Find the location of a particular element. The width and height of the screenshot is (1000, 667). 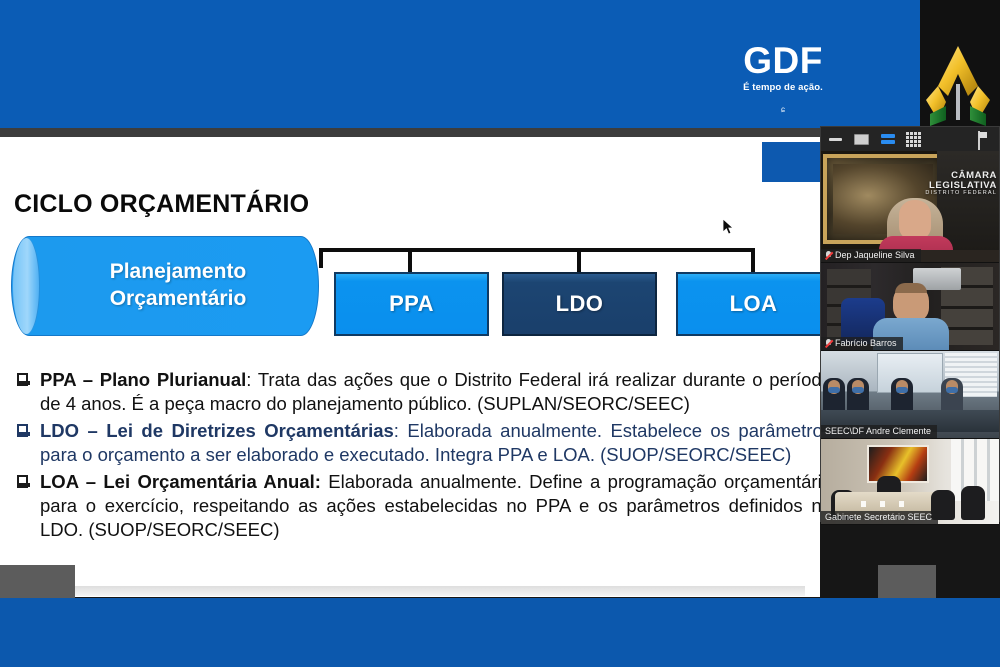

camara-legislativa-emblem is located at coordinates (958, 84).